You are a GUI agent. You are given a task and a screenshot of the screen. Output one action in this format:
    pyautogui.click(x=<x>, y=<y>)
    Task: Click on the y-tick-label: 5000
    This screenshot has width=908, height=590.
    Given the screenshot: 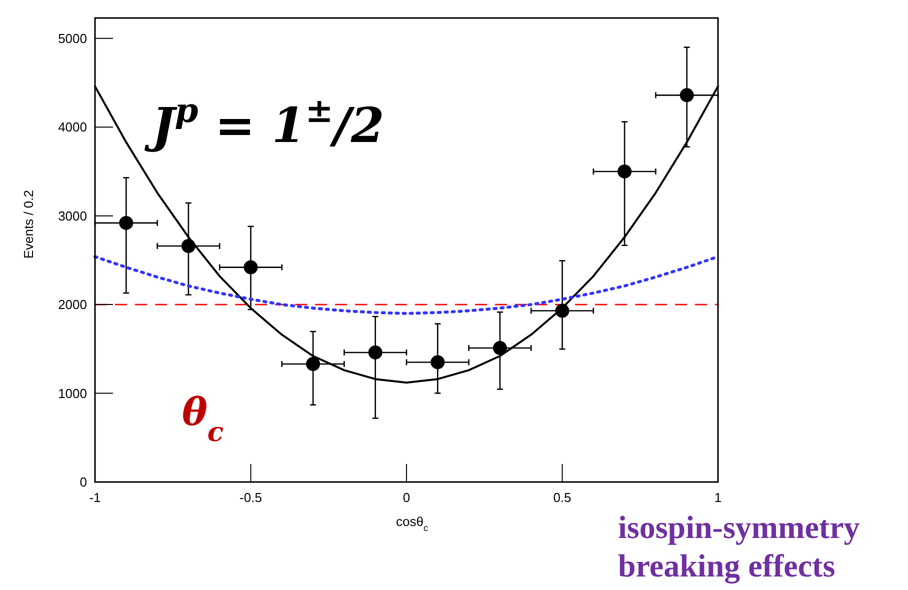 What is the action you would take?
    pyautogui.click(x=72, y=38)
    